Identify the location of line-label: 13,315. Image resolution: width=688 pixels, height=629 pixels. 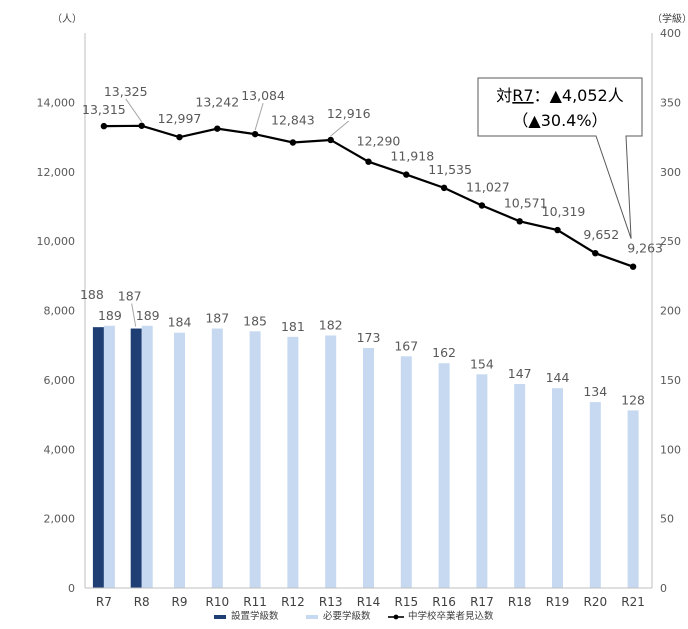
(104, 109).